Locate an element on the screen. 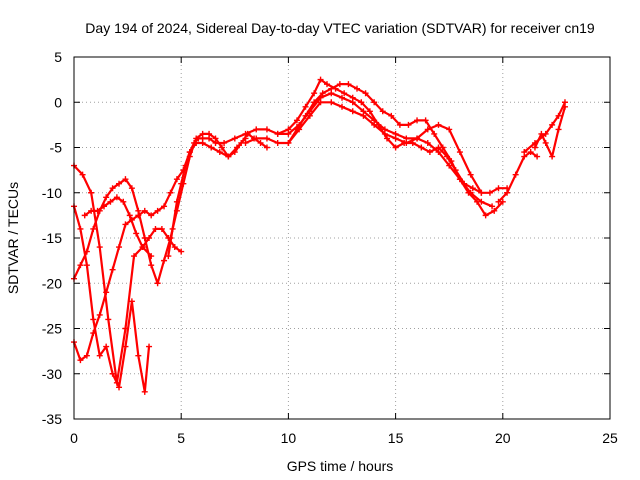 The height and width of the screenshot is (480, 640). y-tick-label: -30 is located at coordinates (52, 374).